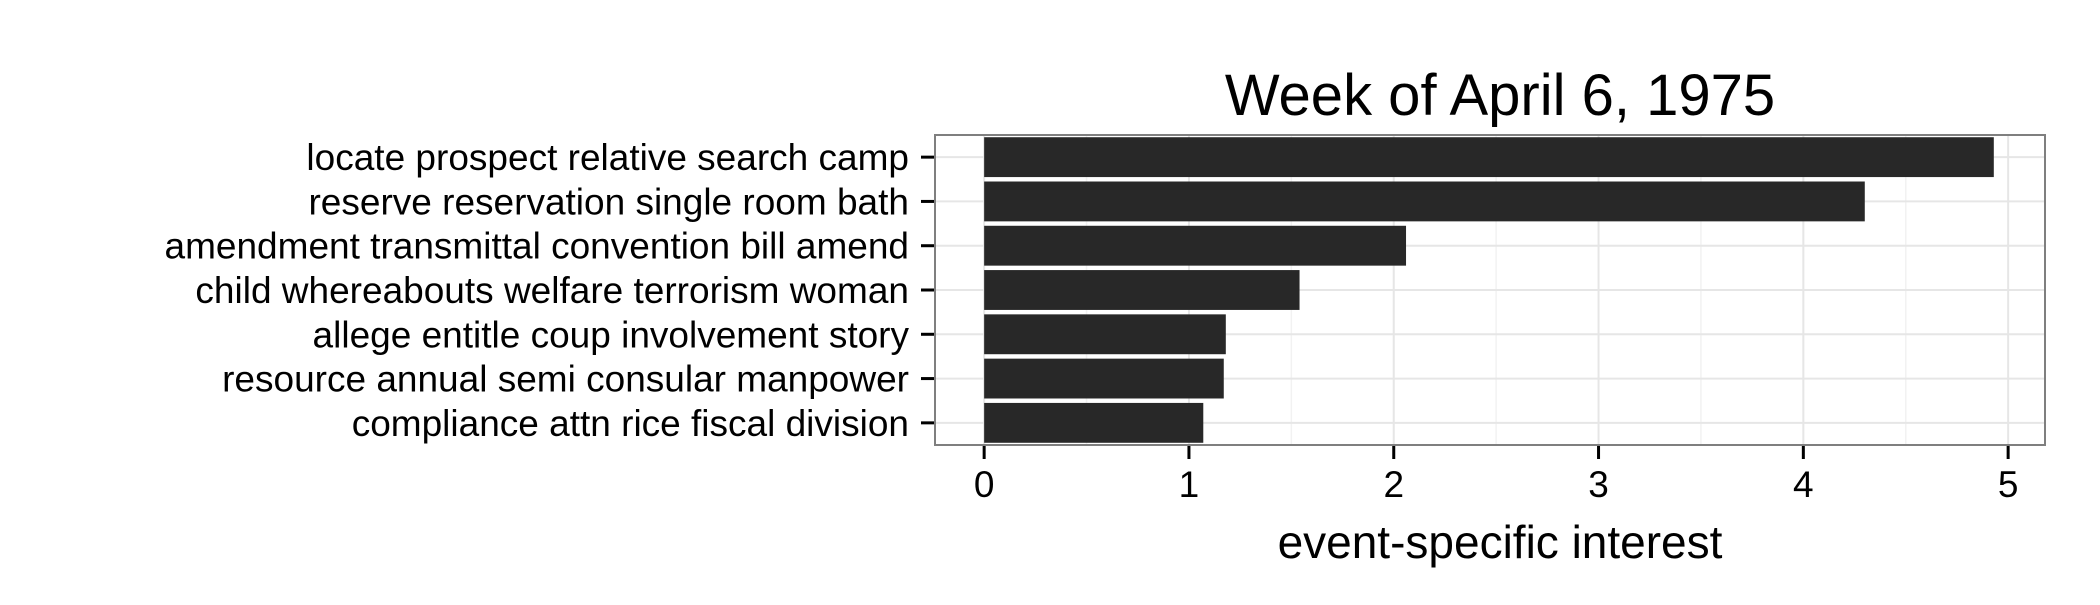  What do you see at coordinates (1496, 475) in the screenshot?
I see `x-axis-ticks: 0 1 2 3 4 5` at bounding box center [1496, 475].